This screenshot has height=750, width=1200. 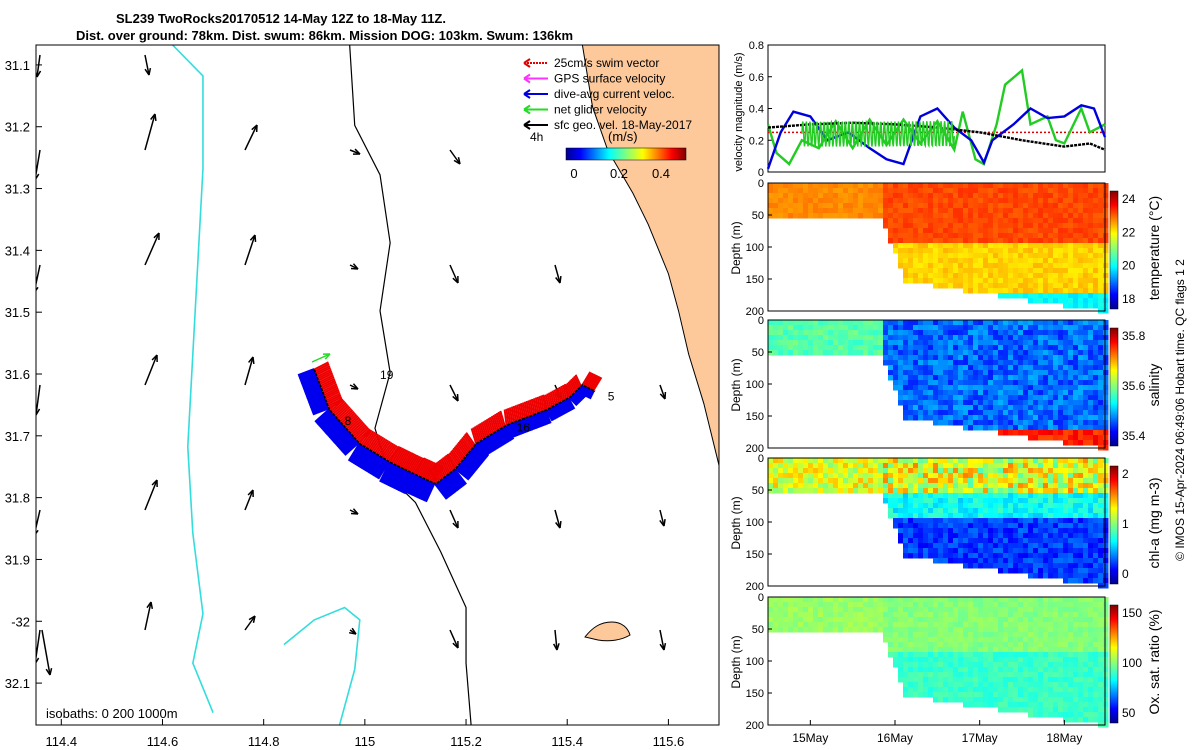 I want to click on colorbar-tick-label: 22, so click(x=1129, y=232).